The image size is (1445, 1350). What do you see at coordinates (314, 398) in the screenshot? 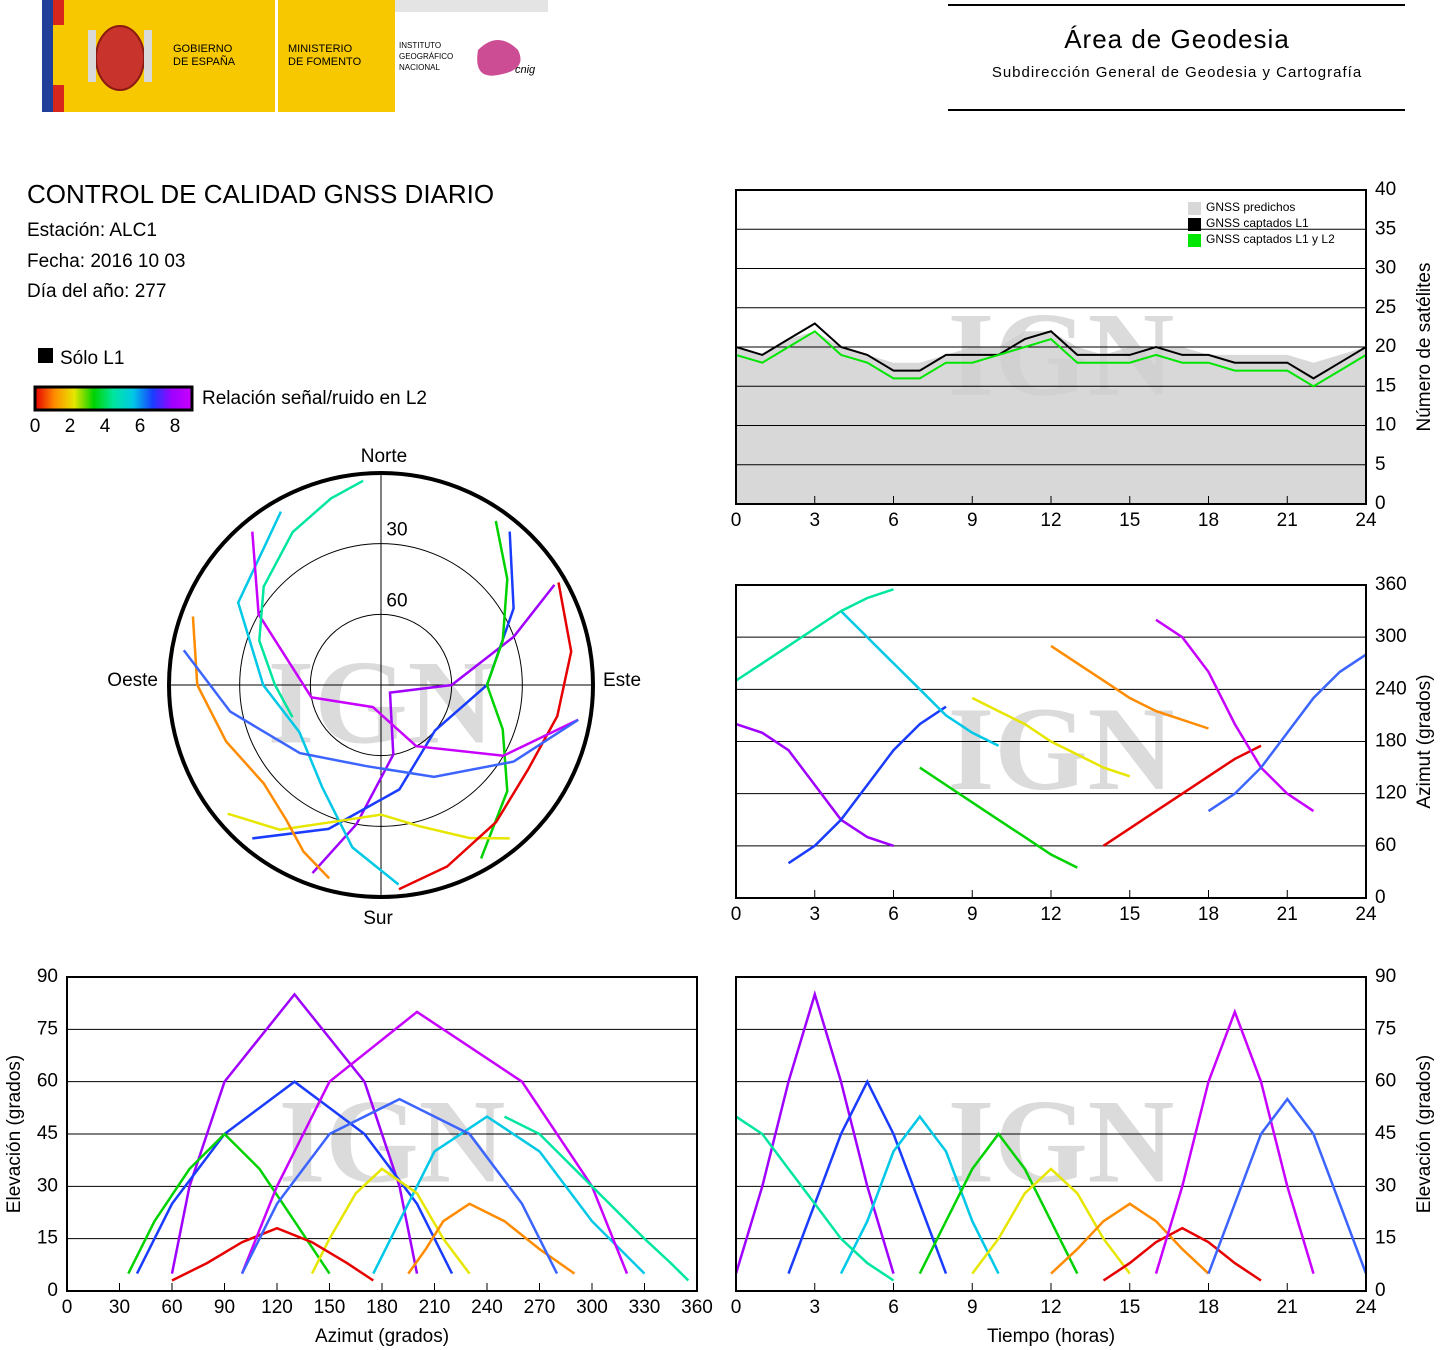
I see `snr-label: Relación señal/ruido en L2` at bounding box center [314, 398].